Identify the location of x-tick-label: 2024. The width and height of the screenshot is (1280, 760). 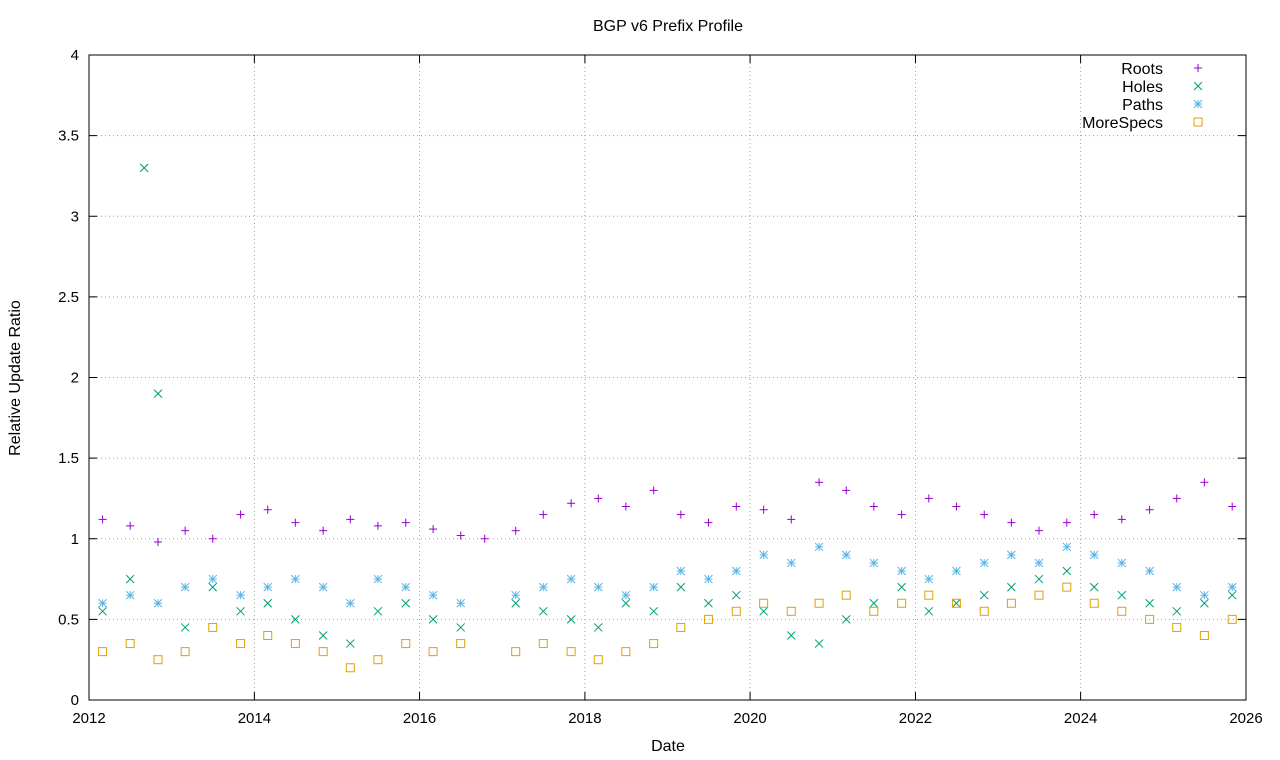
(1080, 718).